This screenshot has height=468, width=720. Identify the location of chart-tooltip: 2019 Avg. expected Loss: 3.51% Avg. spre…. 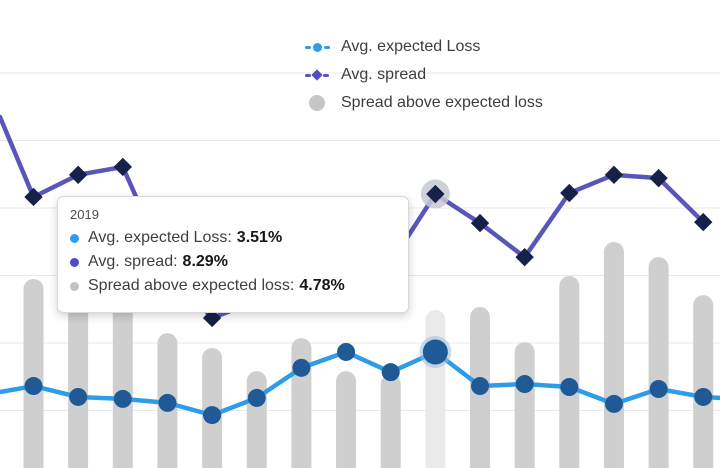
(233, 254).